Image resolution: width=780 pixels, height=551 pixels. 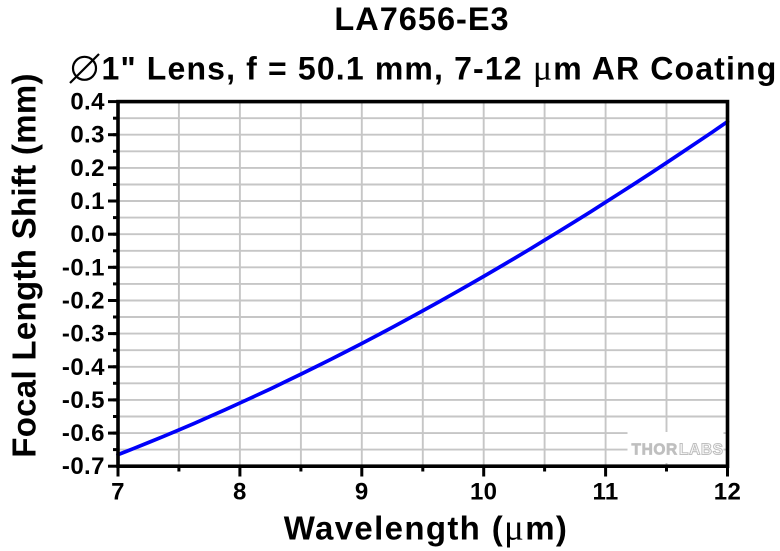 I want to click on svg-text: 7, so click(x=118, y=492).